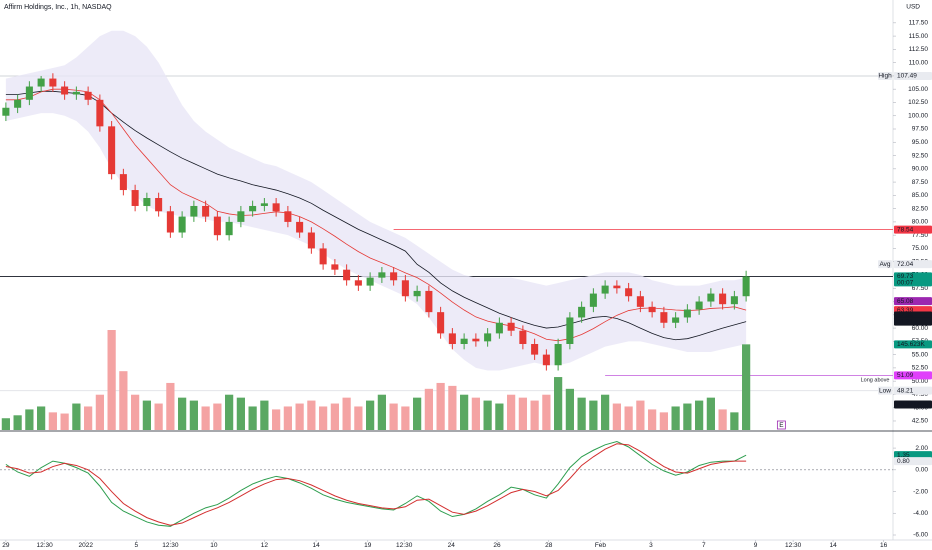 The image size is (932, 550). Describe the element at coordinates (903, 455) in the screenshot. I see `macd-label: 1.35` at that location.